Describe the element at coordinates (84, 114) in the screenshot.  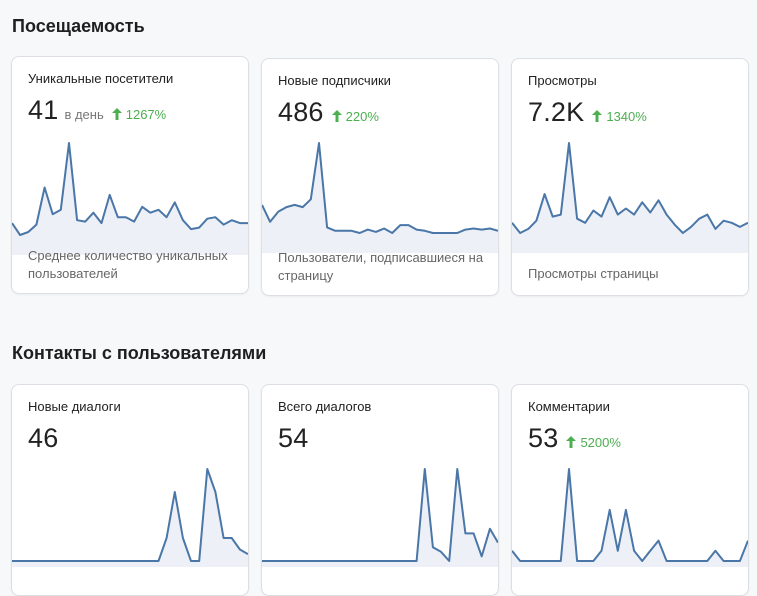
I see `metric-unit: в день` at that location.